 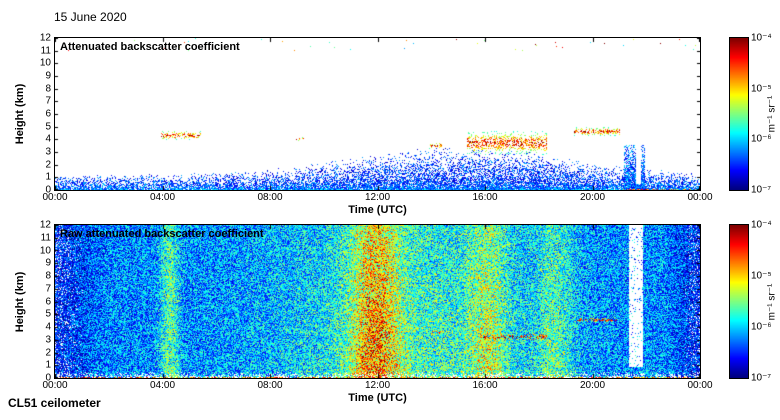 What do you see at coordinates (377, 398) in the screenshot?
I see `x-axis-label-bottom: Time (UTC)` at bounding box center [377, 398].